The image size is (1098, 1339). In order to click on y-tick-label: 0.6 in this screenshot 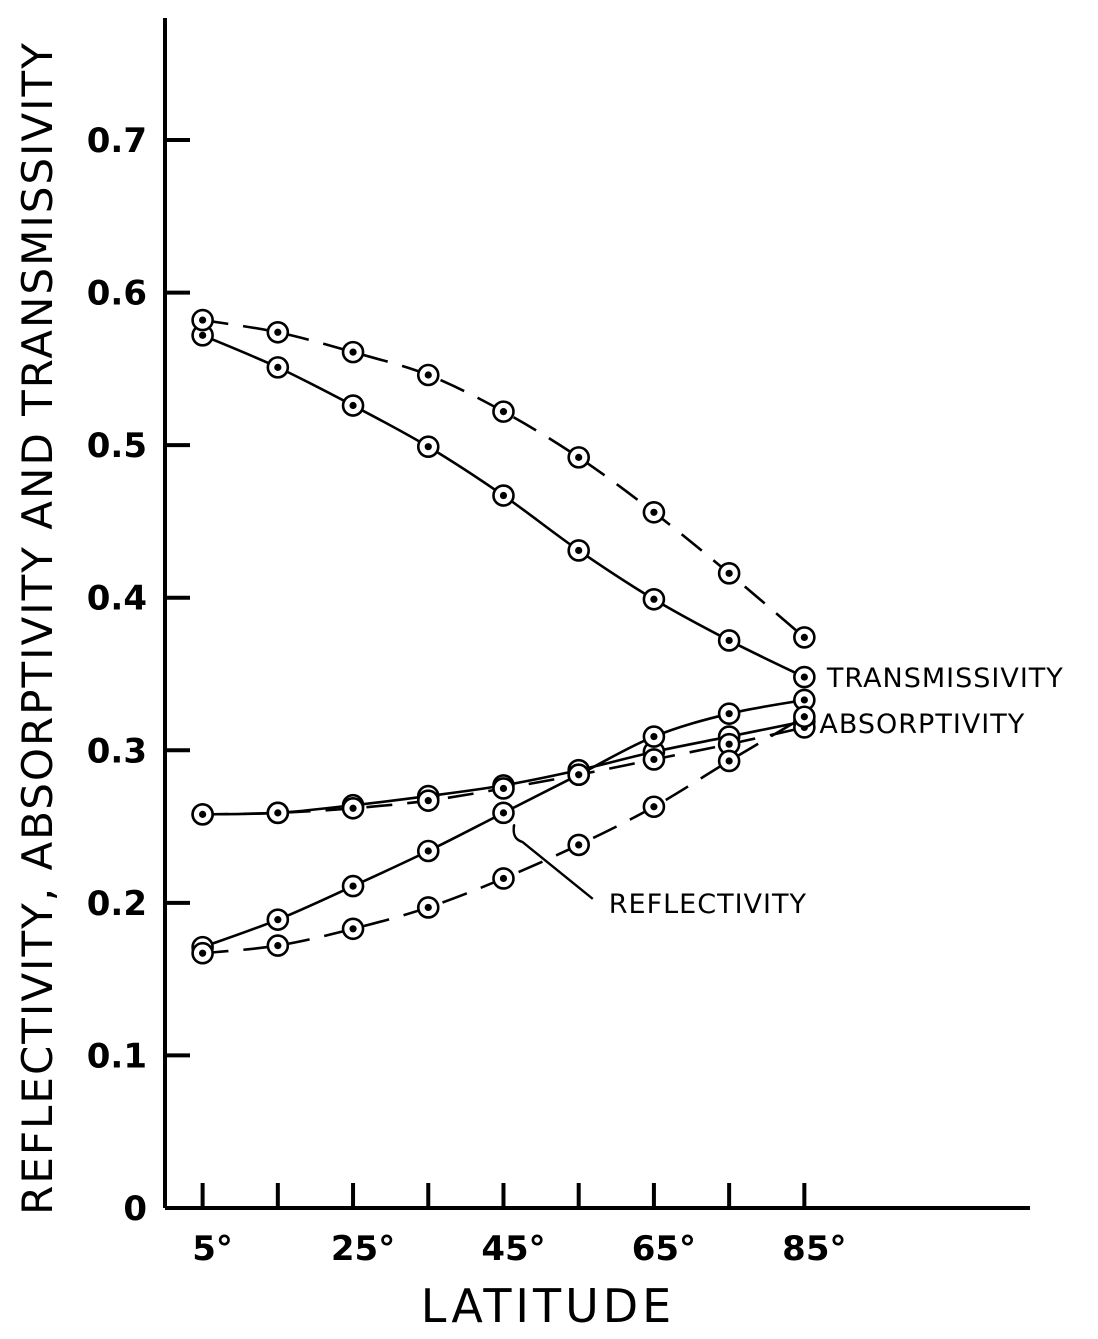, I will do `click(117, 294)`.